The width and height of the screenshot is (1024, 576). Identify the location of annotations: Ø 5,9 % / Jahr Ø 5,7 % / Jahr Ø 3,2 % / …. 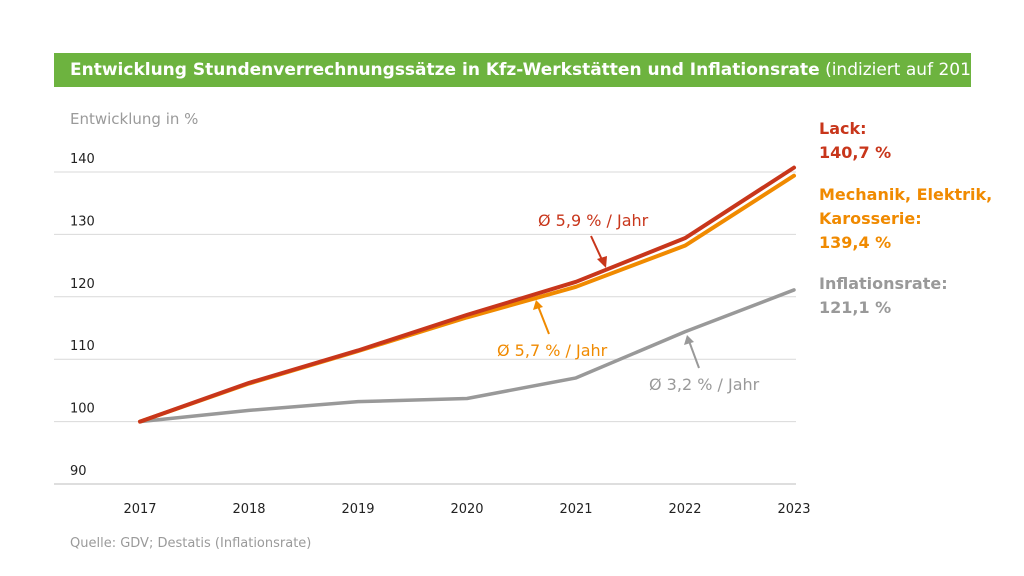
(628, 302).